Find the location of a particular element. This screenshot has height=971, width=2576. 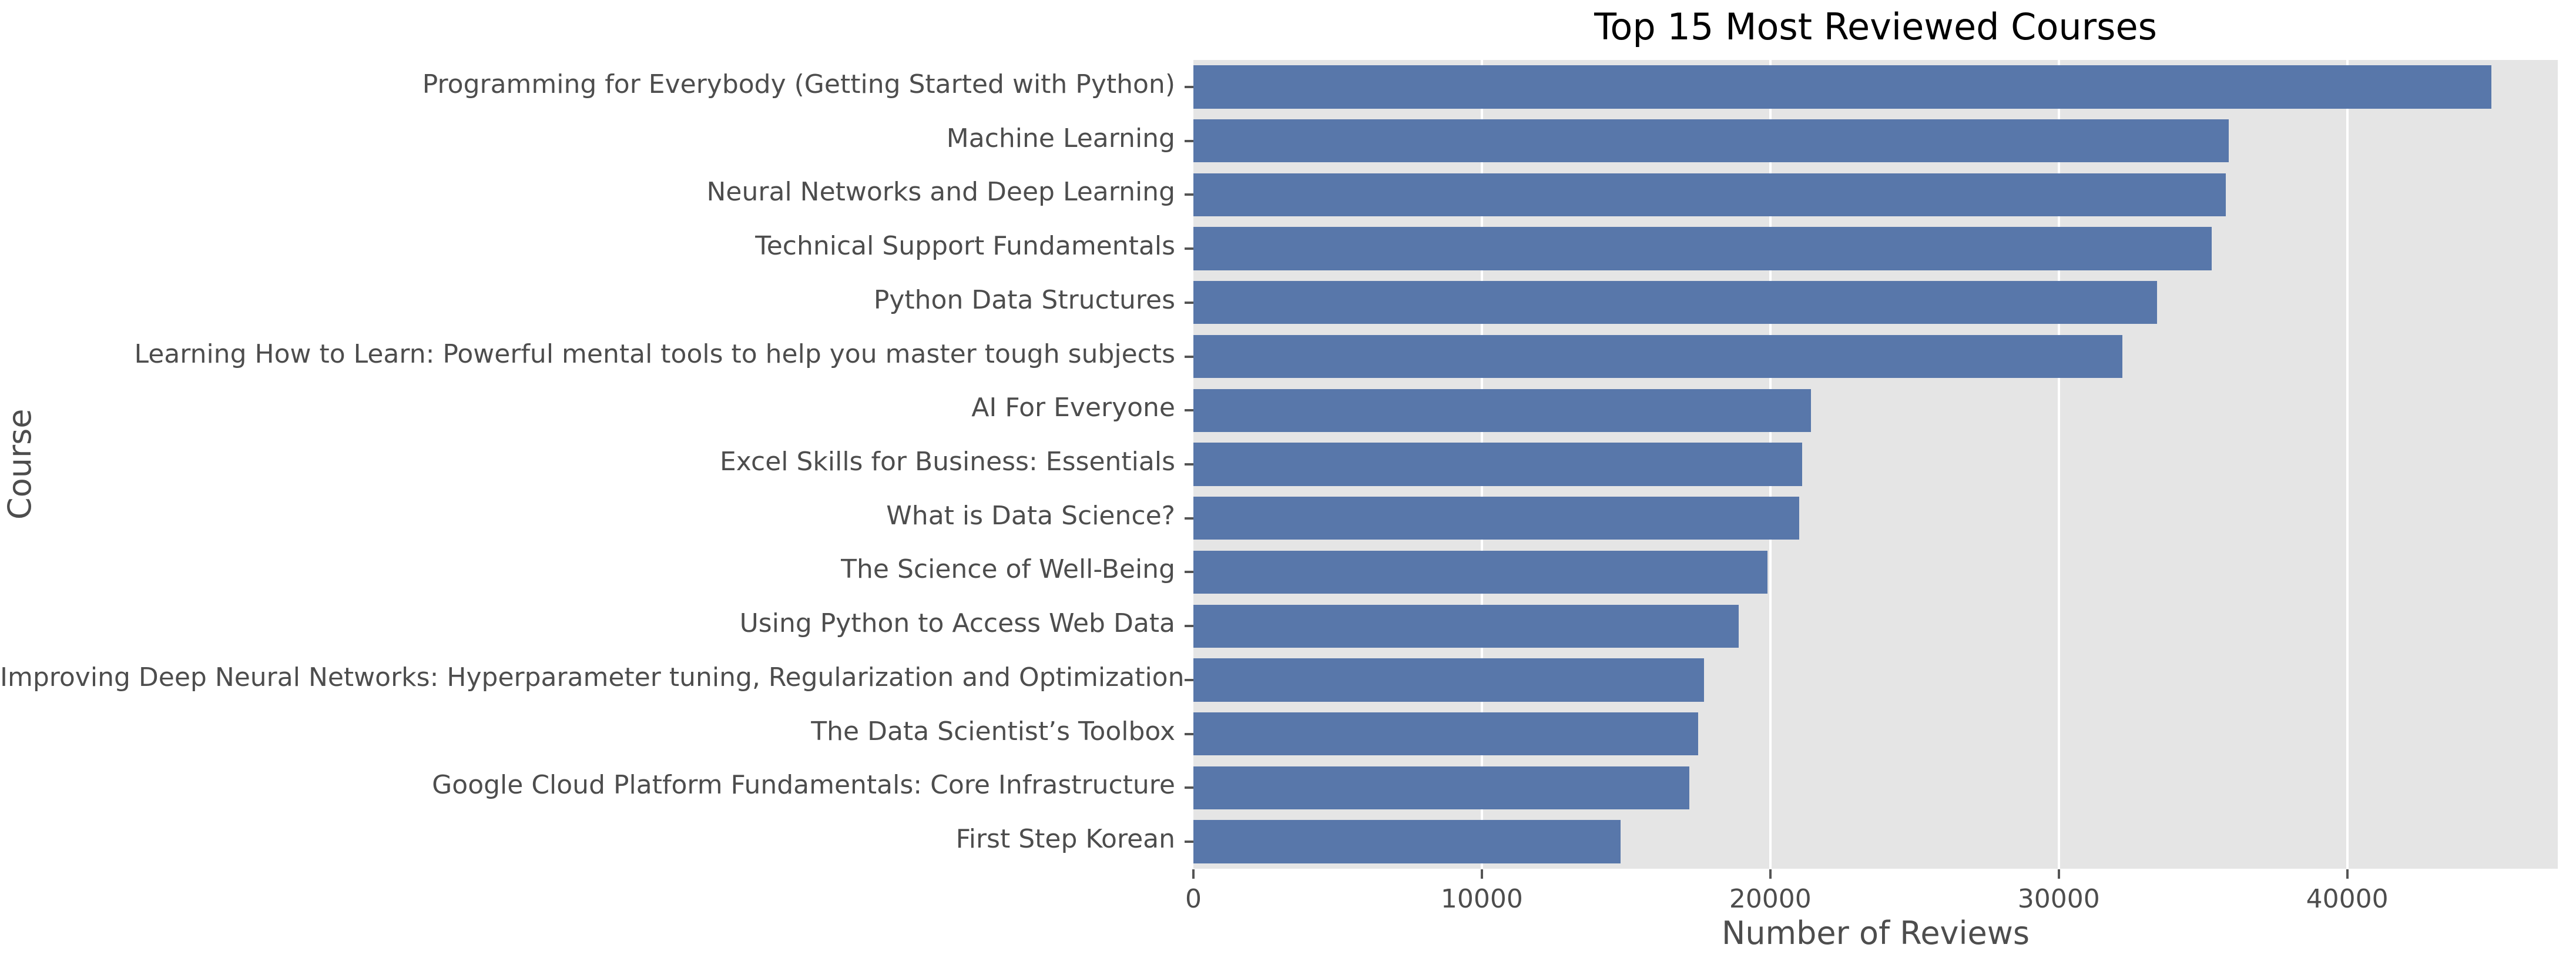

x-tick-label: 0 is located at coordinates (1194, 899).